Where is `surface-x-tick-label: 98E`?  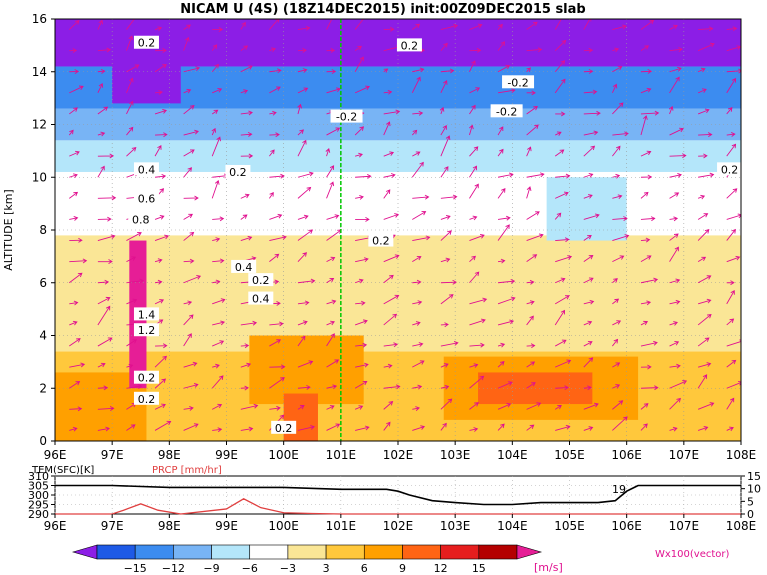 surface-x-tick-label: 98E is located at coordinates (169, 526).